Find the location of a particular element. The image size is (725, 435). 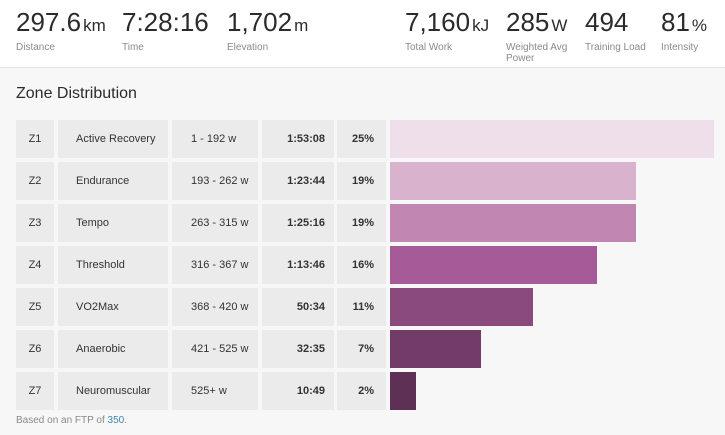

zone-time: 50:34 is located at coordinates (298, 307).